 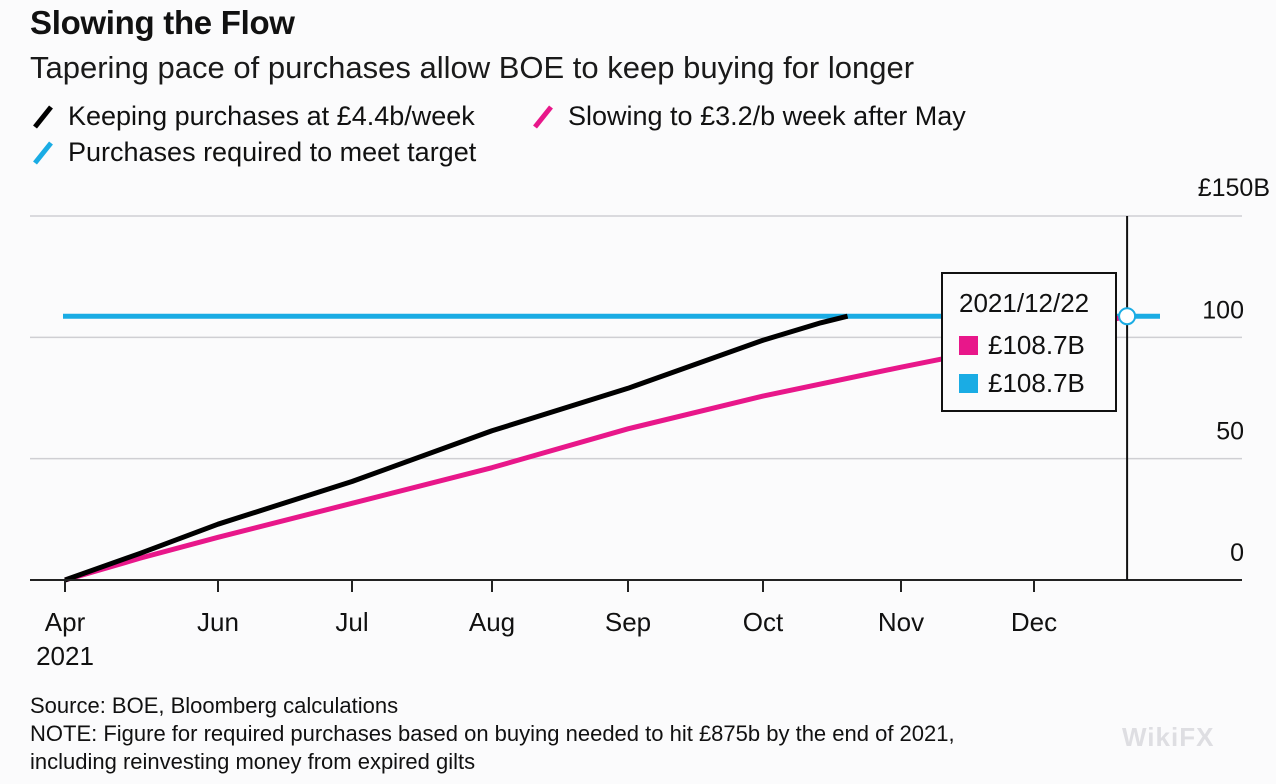 What do you see at coordinates (218, 622) in the screenshot?
I see `x-tick-label: Jun` at bounding box center [218, 622].